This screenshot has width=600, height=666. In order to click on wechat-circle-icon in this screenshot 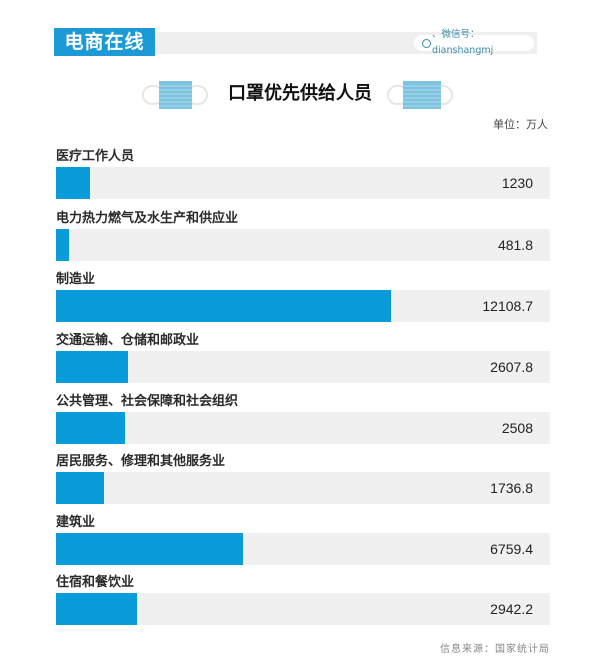, I will do `click(426, 43)`.